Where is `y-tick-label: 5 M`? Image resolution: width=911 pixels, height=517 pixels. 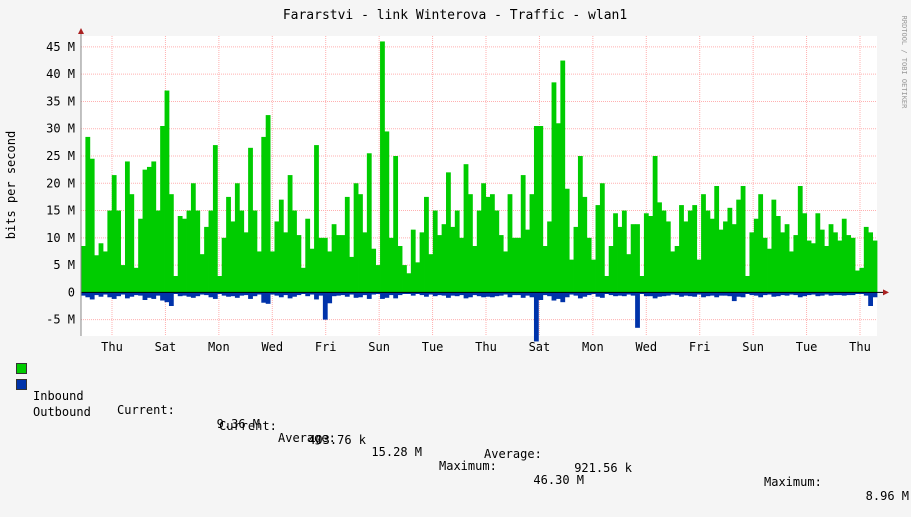
y-tick-label: 5 M is located at coordinates (64, 265).